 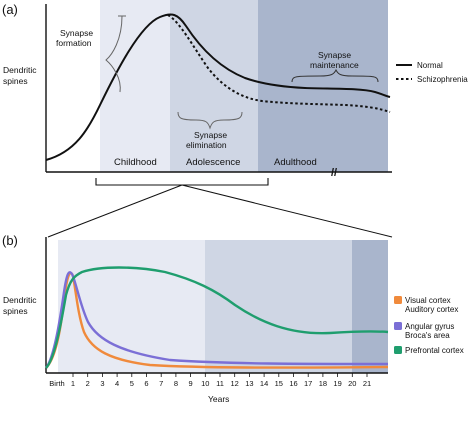 I want to click on formation-brace, so click(x=115, y=54).